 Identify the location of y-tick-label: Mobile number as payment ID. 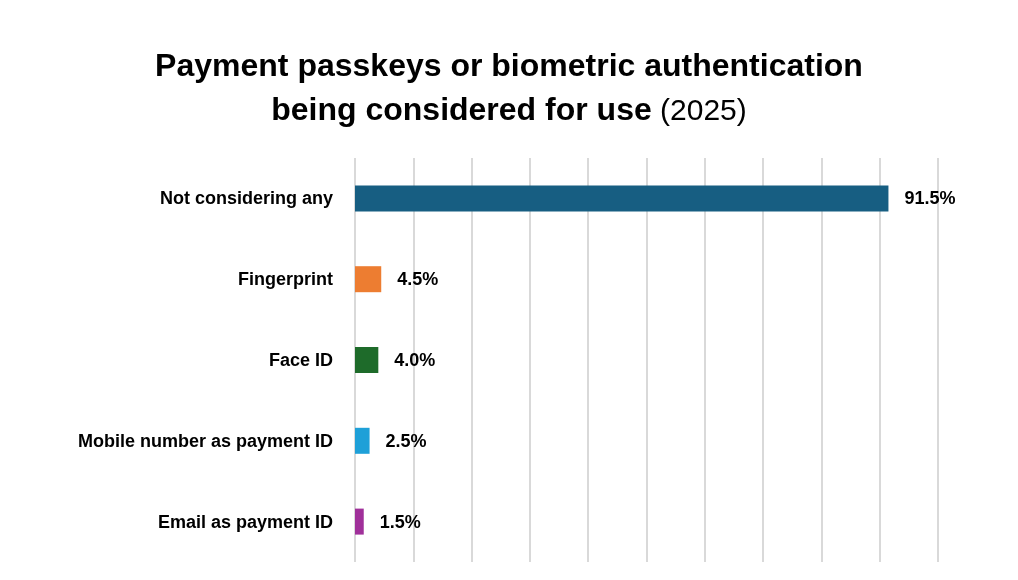
(205, 440).